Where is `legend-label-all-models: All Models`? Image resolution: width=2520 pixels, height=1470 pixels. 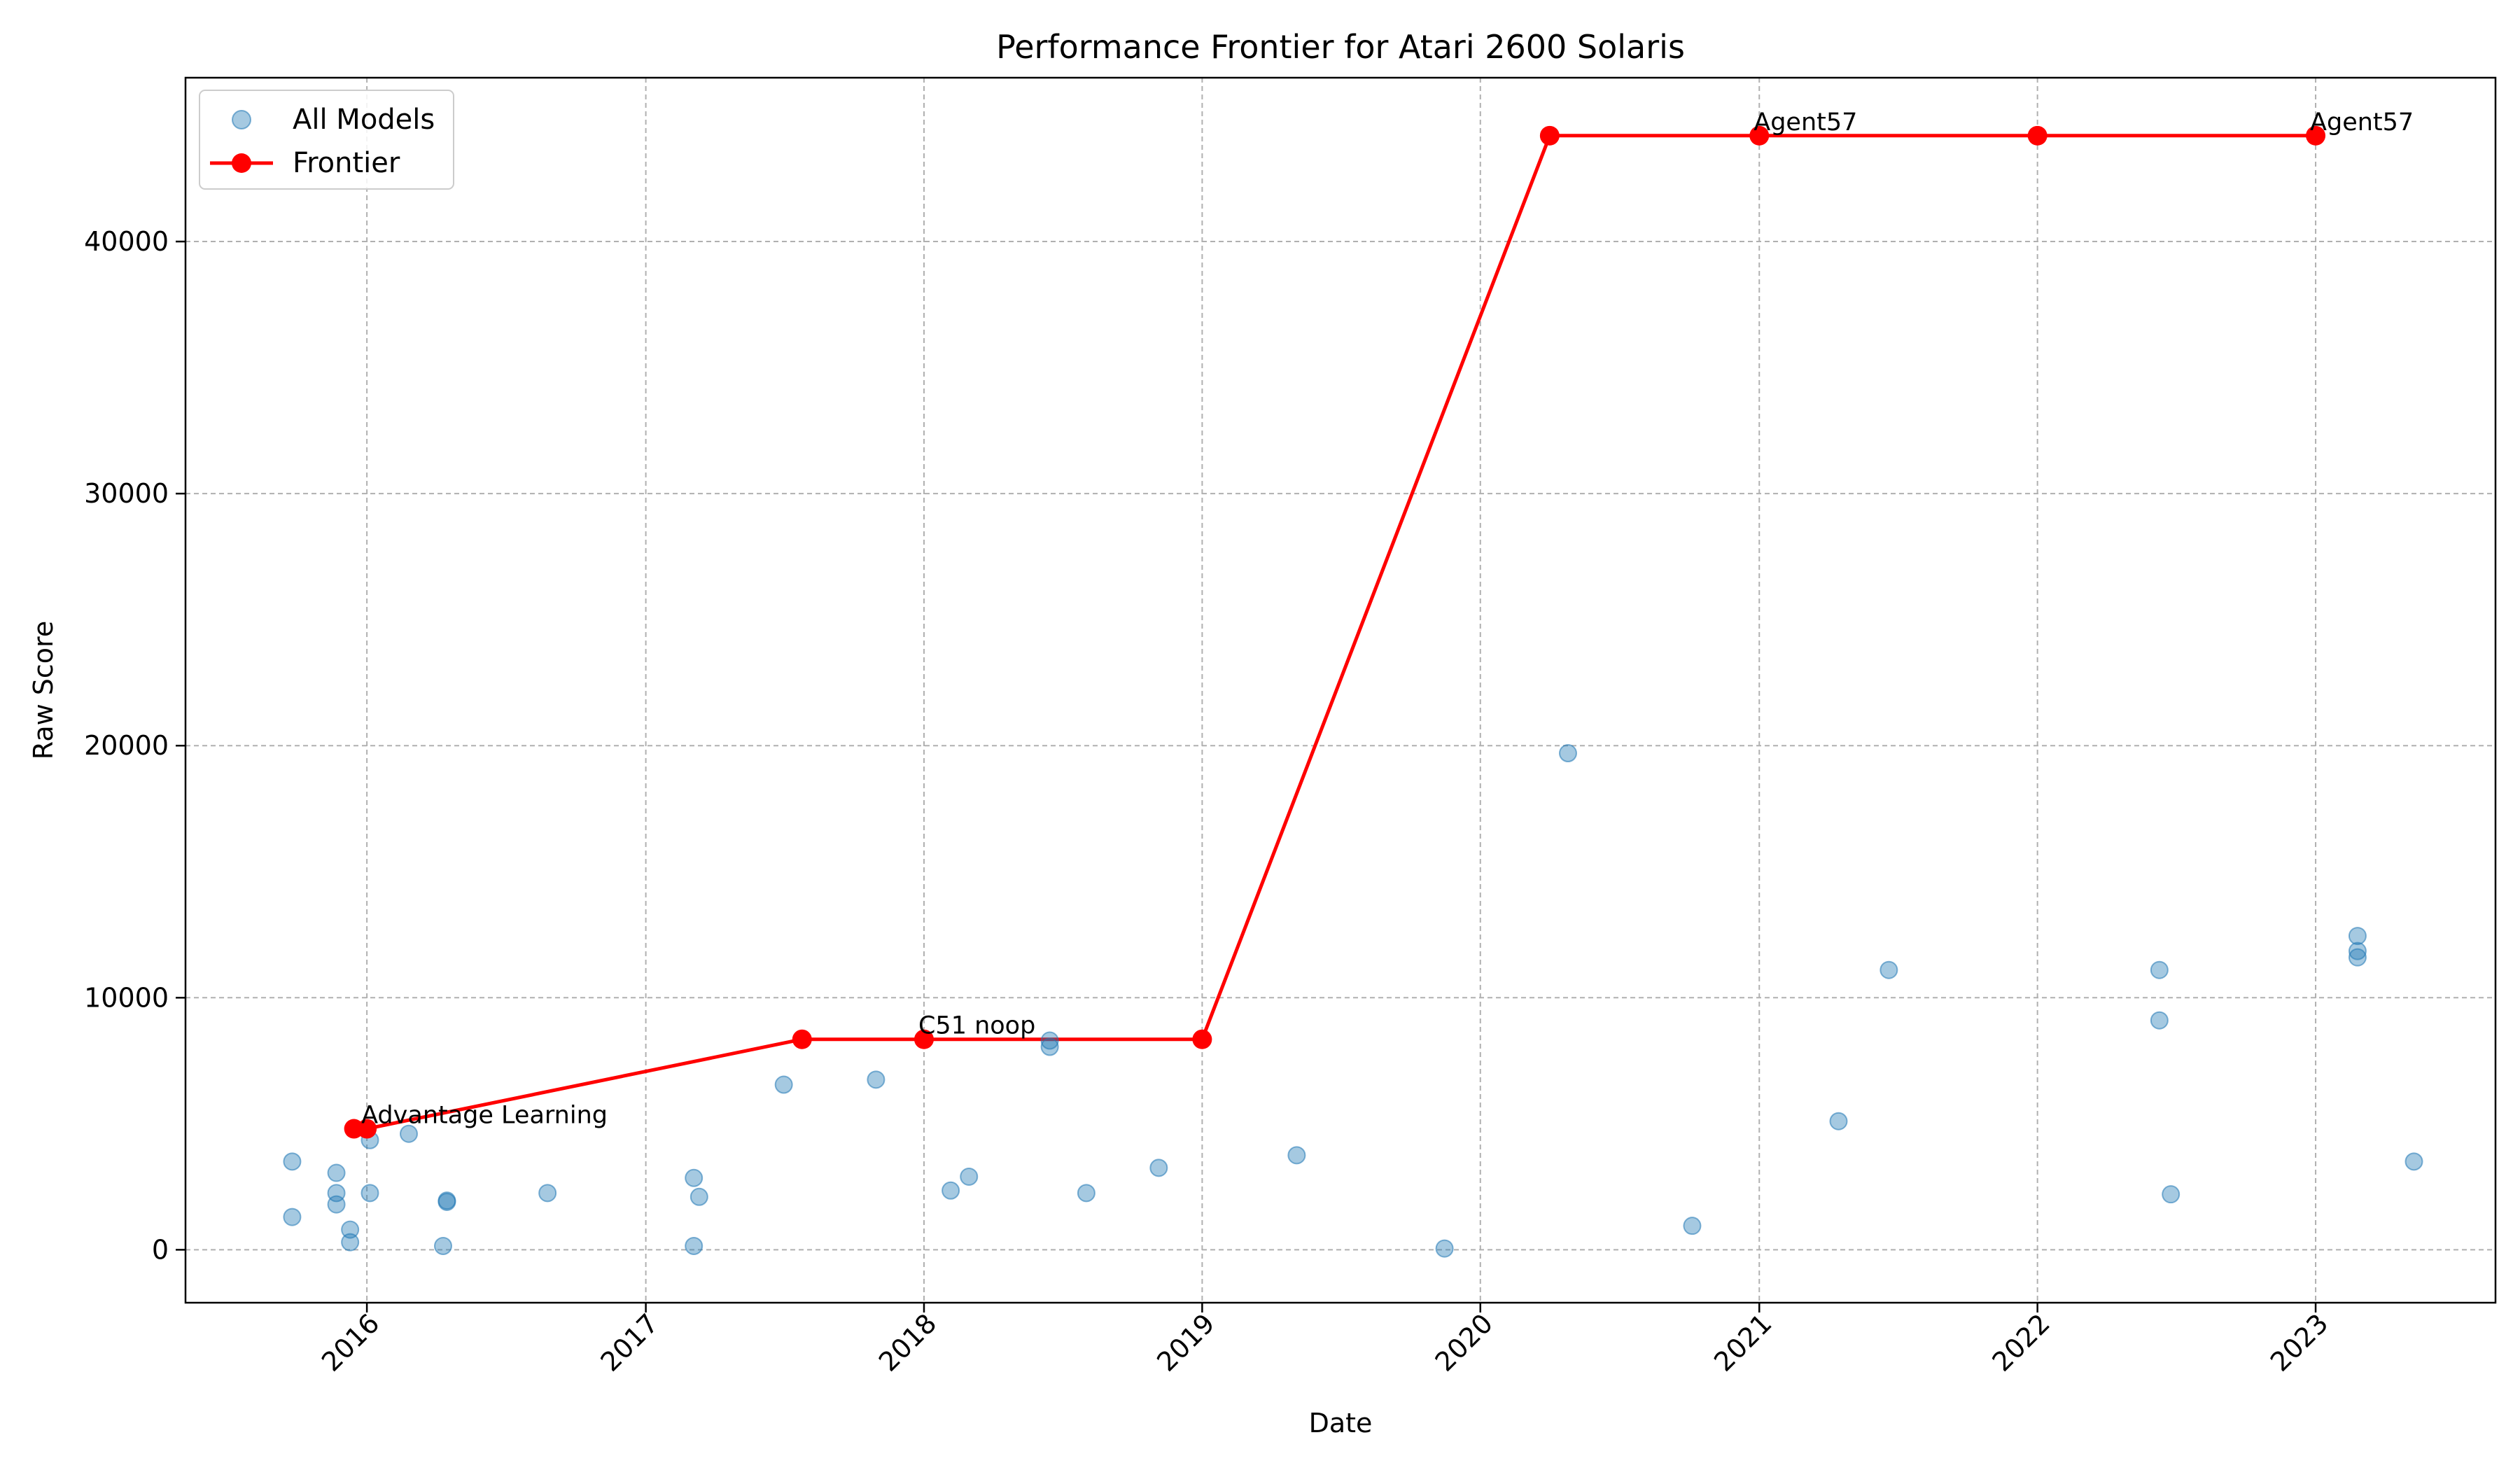 legend-label-all-models: All Models is located at coordinates (364, 120).